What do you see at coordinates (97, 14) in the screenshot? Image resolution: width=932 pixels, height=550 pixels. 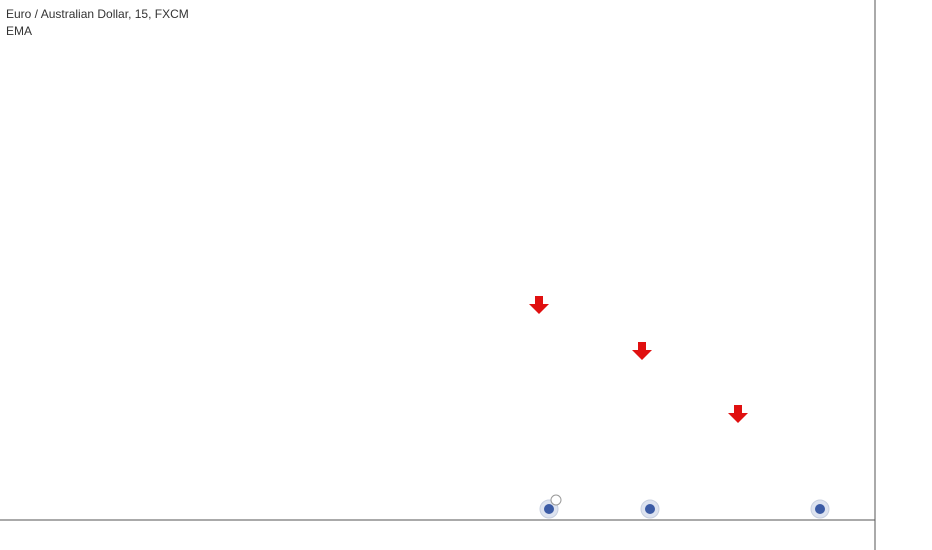 I see `chart-title: Euro / Australian Dollar, 15, FXCM` at bounding box center [97, 14].